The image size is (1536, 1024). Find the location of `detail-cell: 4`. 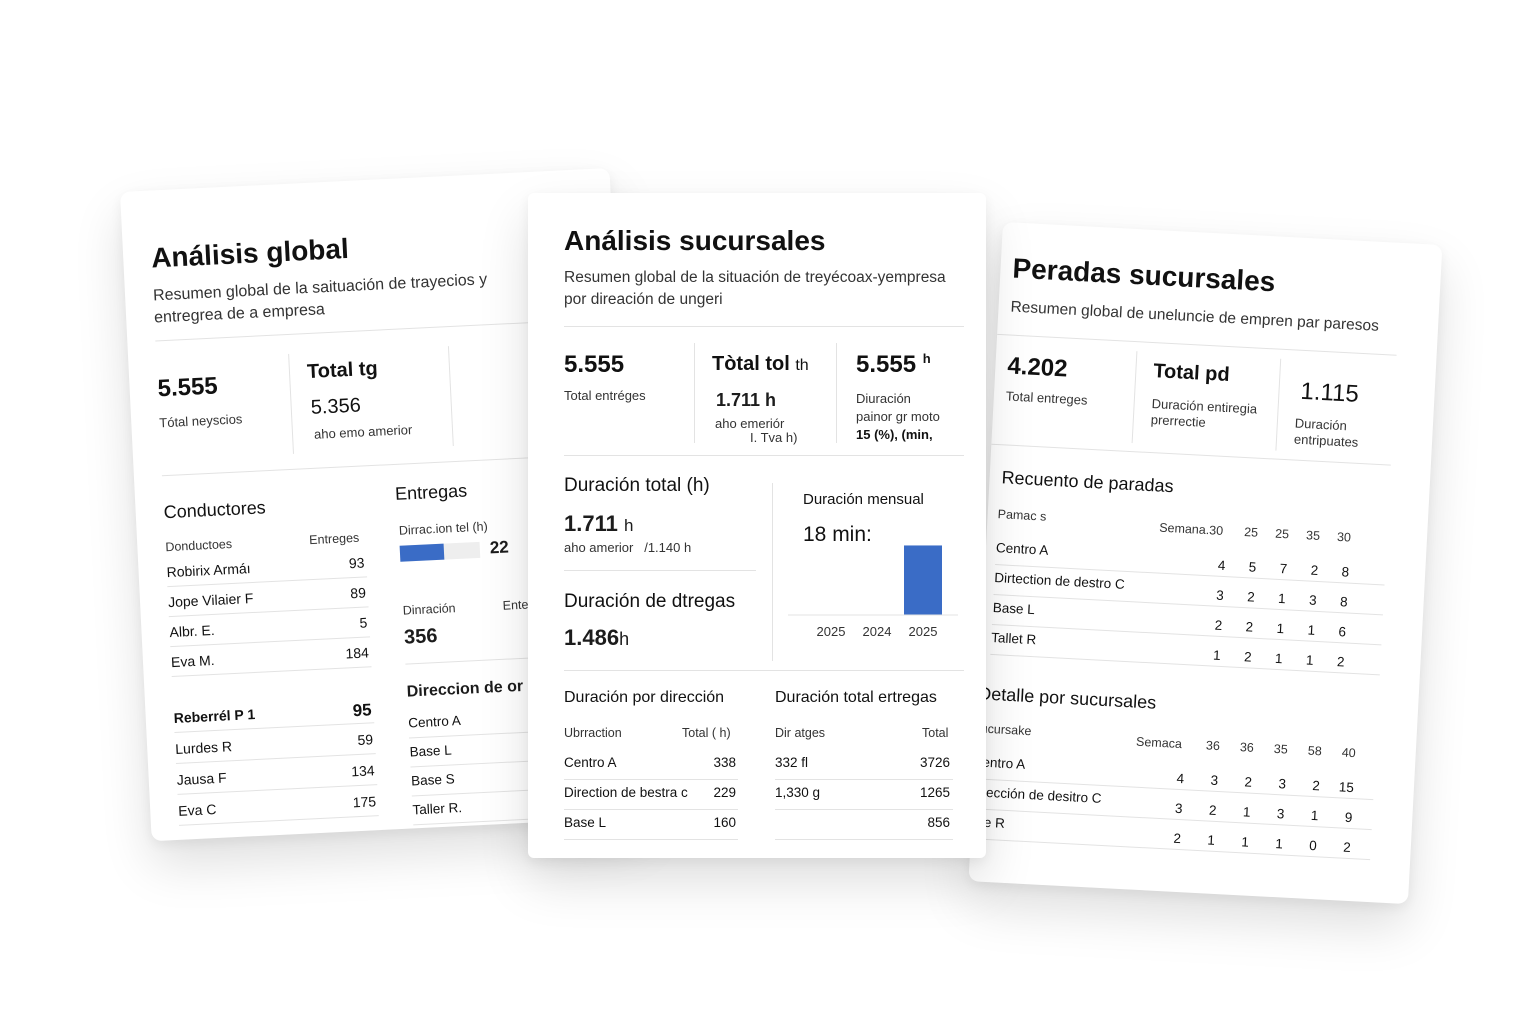

detail-cell: 4 is located at coordinates (1180, 778).